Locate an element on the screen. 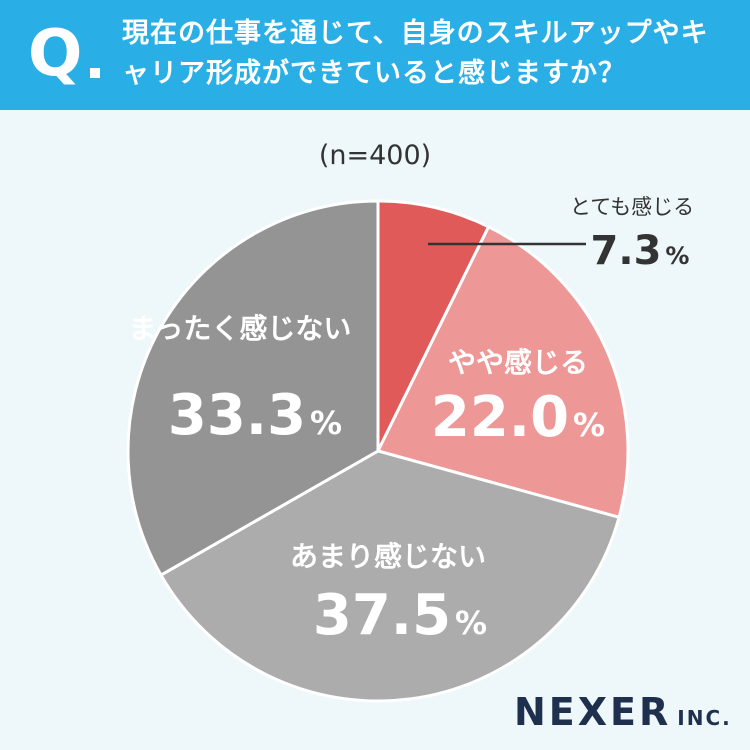 The image size is (750, 750). slice-label: とても感じる is located at coordinates (632, 207).